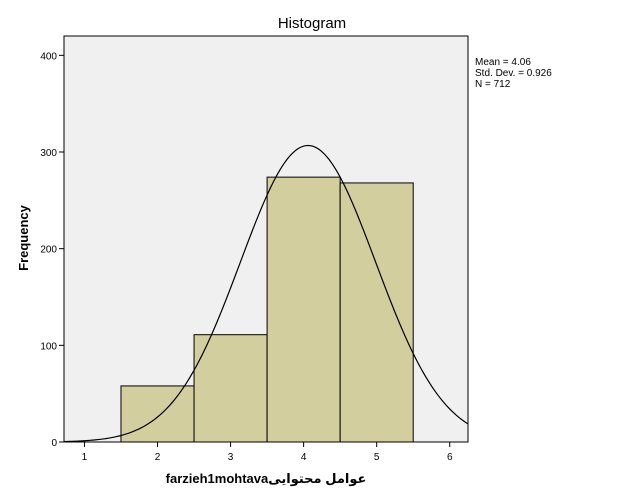 The width and height of the screenshot is (626, 501). Describe the element at coordinates (23, 237) in the screenshot. I see `y-axis-label: Frequency` at that location.